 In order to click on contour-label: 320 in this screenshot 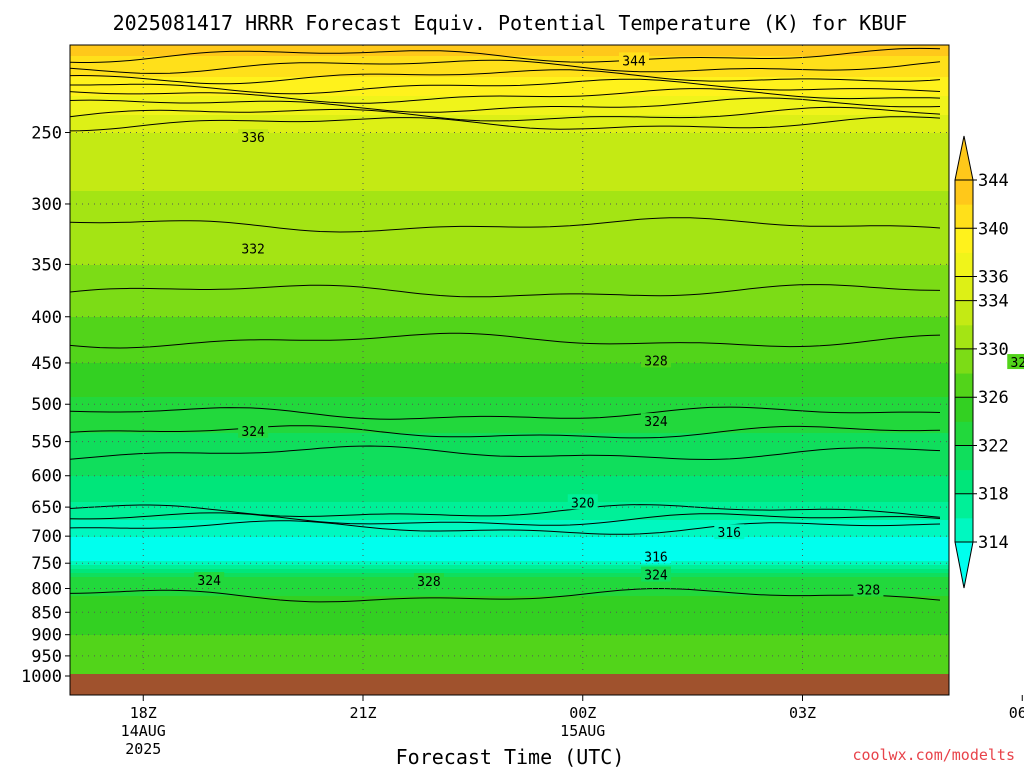, I will do `click(582, 503)`.